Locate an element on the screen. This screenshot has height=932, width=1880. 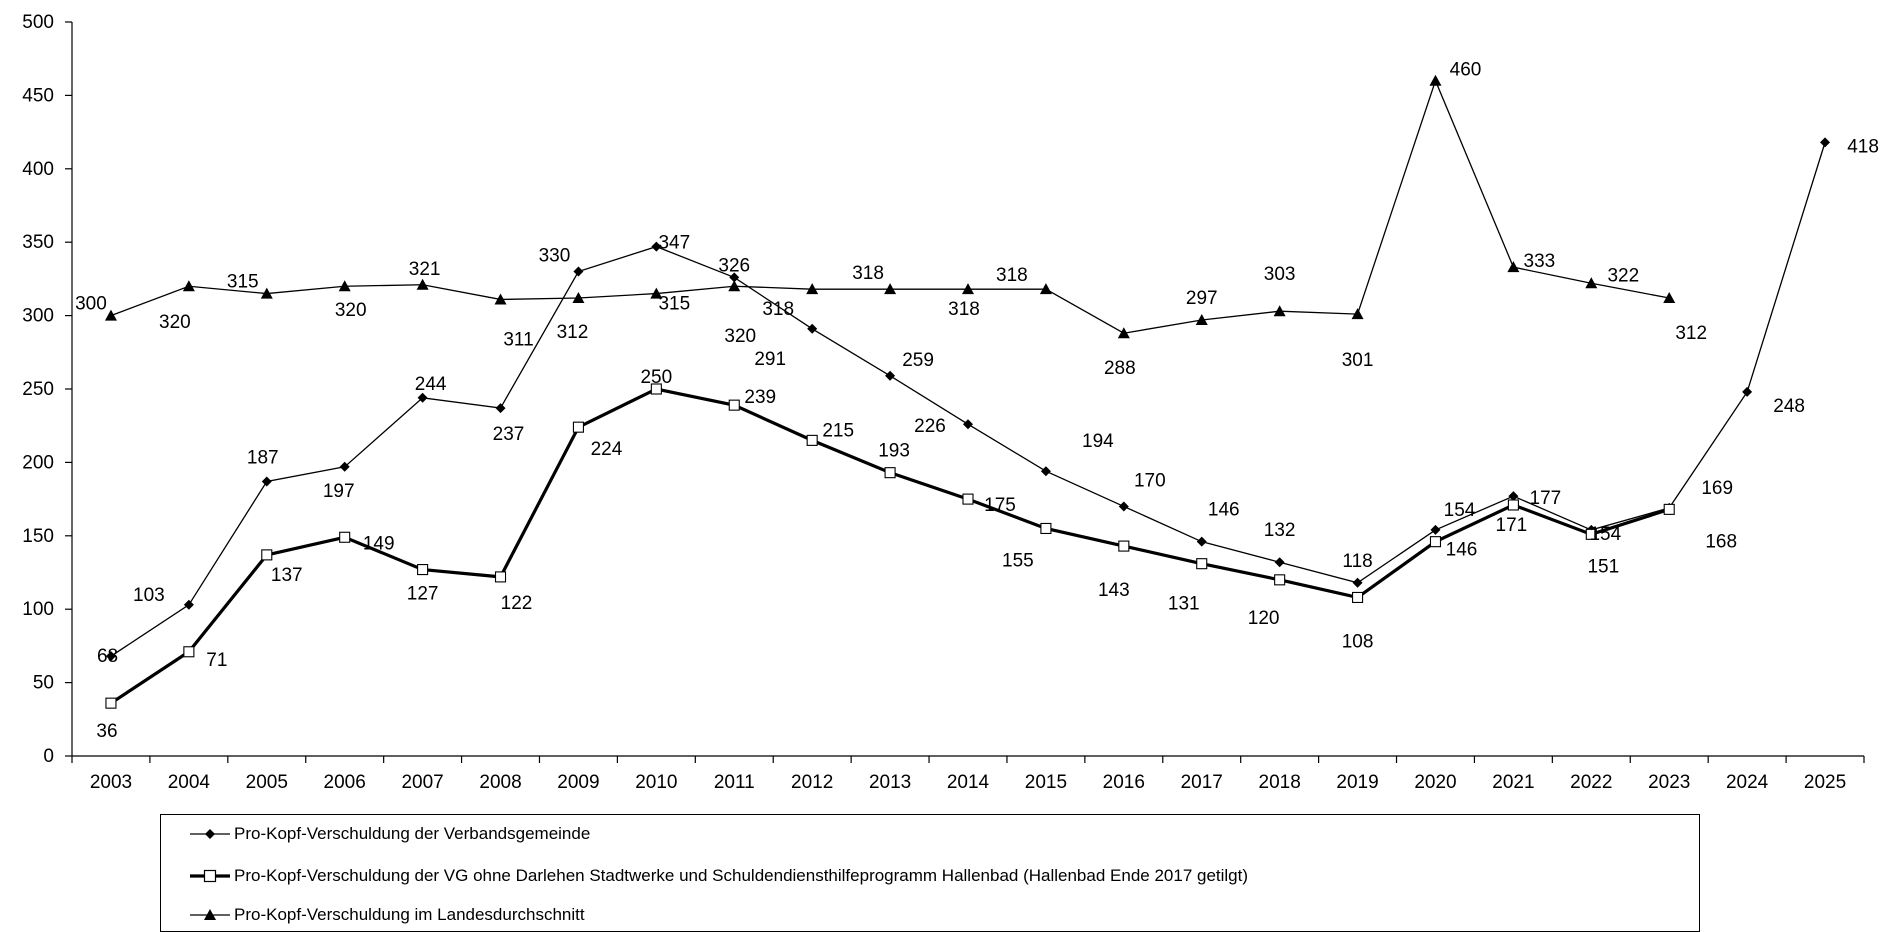
y-tick-label: 150 is located at coordinates (38, 536).